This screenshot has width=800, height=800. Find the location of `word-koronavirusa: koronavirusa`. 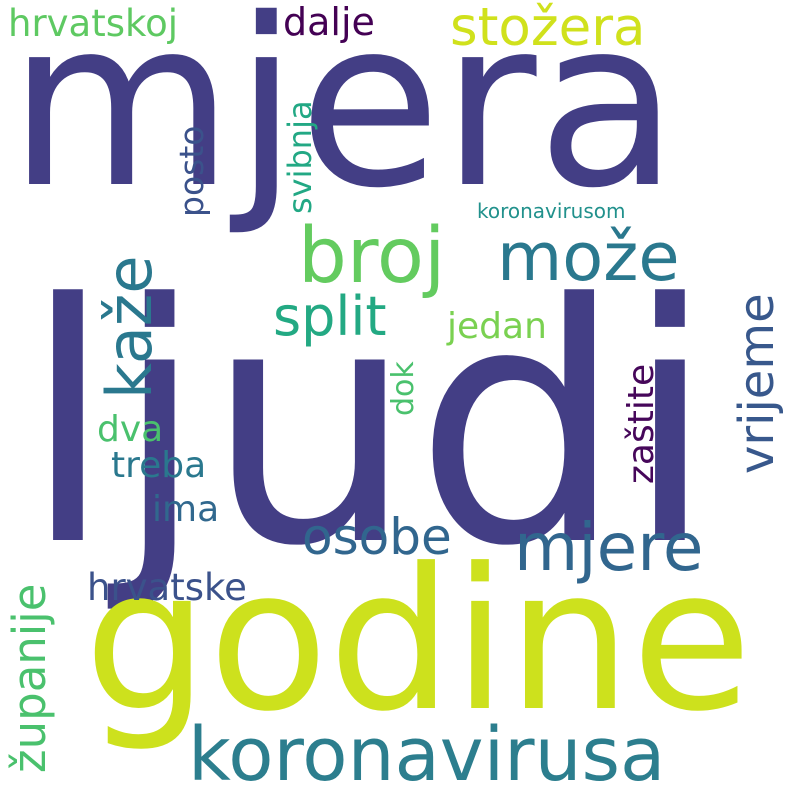

word-koronavirusa: koronavirusa is located at coordinates (427, 755).